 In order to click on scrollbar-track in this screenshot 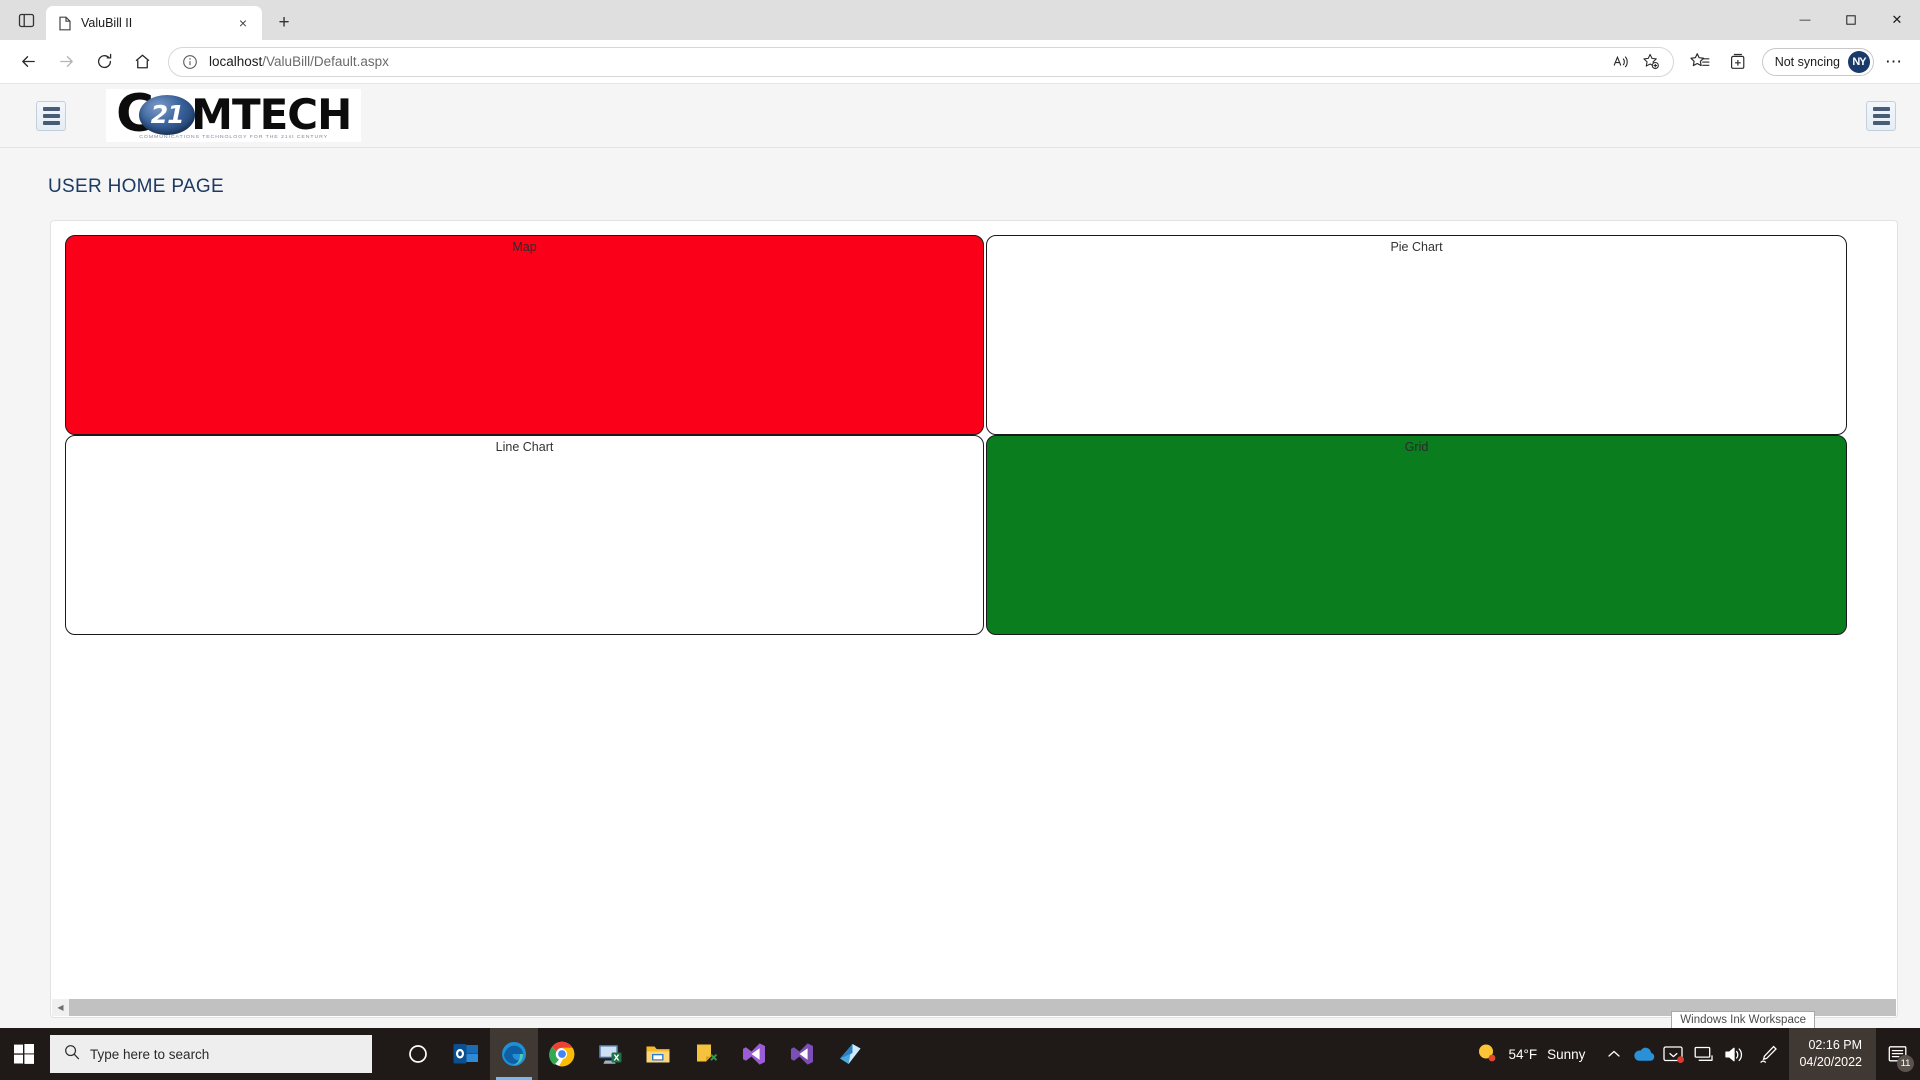, I will do `click(982, 1007)`.